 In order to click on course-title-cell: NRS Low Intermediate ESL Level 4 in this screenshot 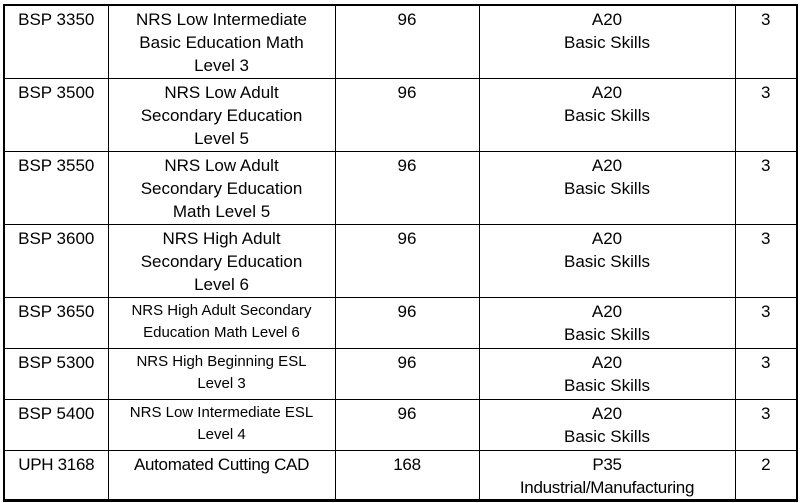, I will do `click(221, 424)`.